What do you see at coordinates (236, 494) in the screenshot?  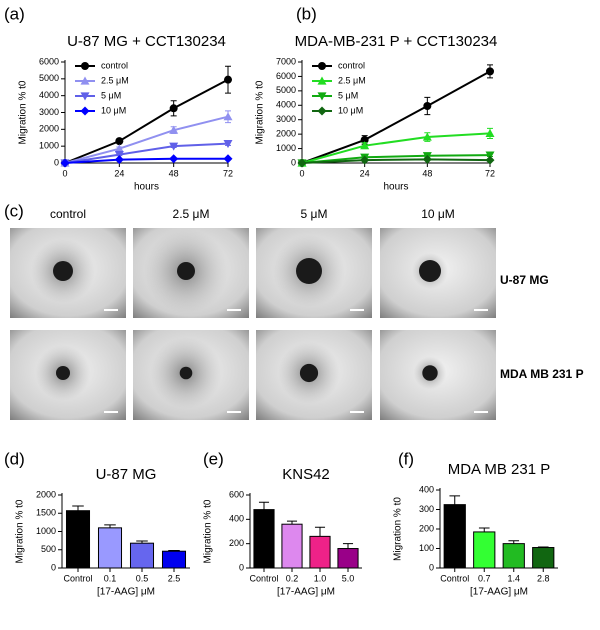 I see `y-tick-label: 600` at bounding box center [236, 494].